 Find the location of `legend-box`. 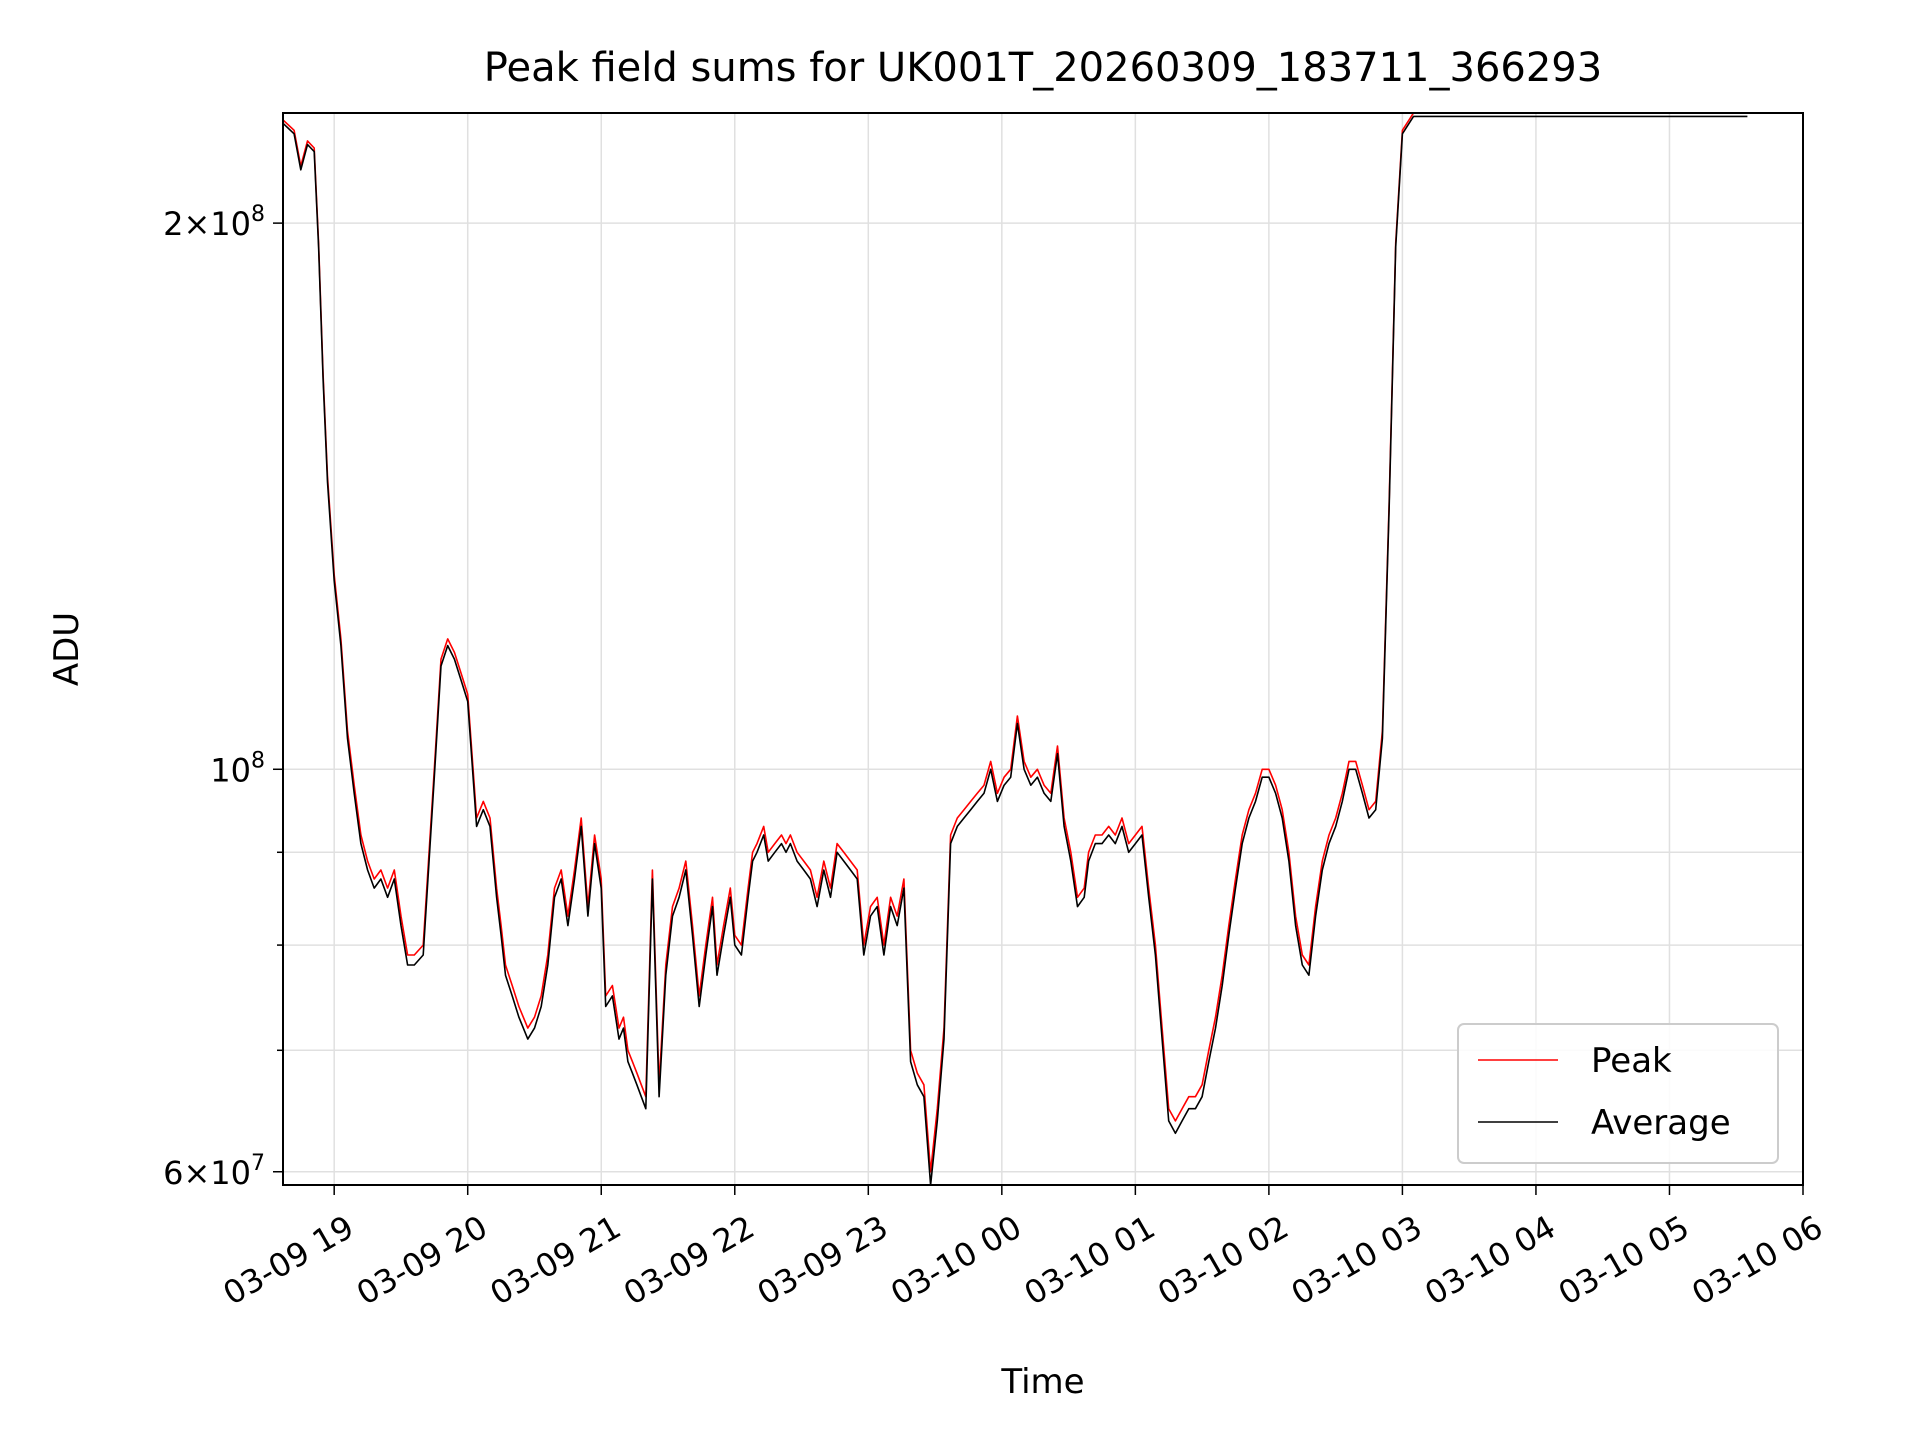

legend-box is located at coordinates (1618, 1093).